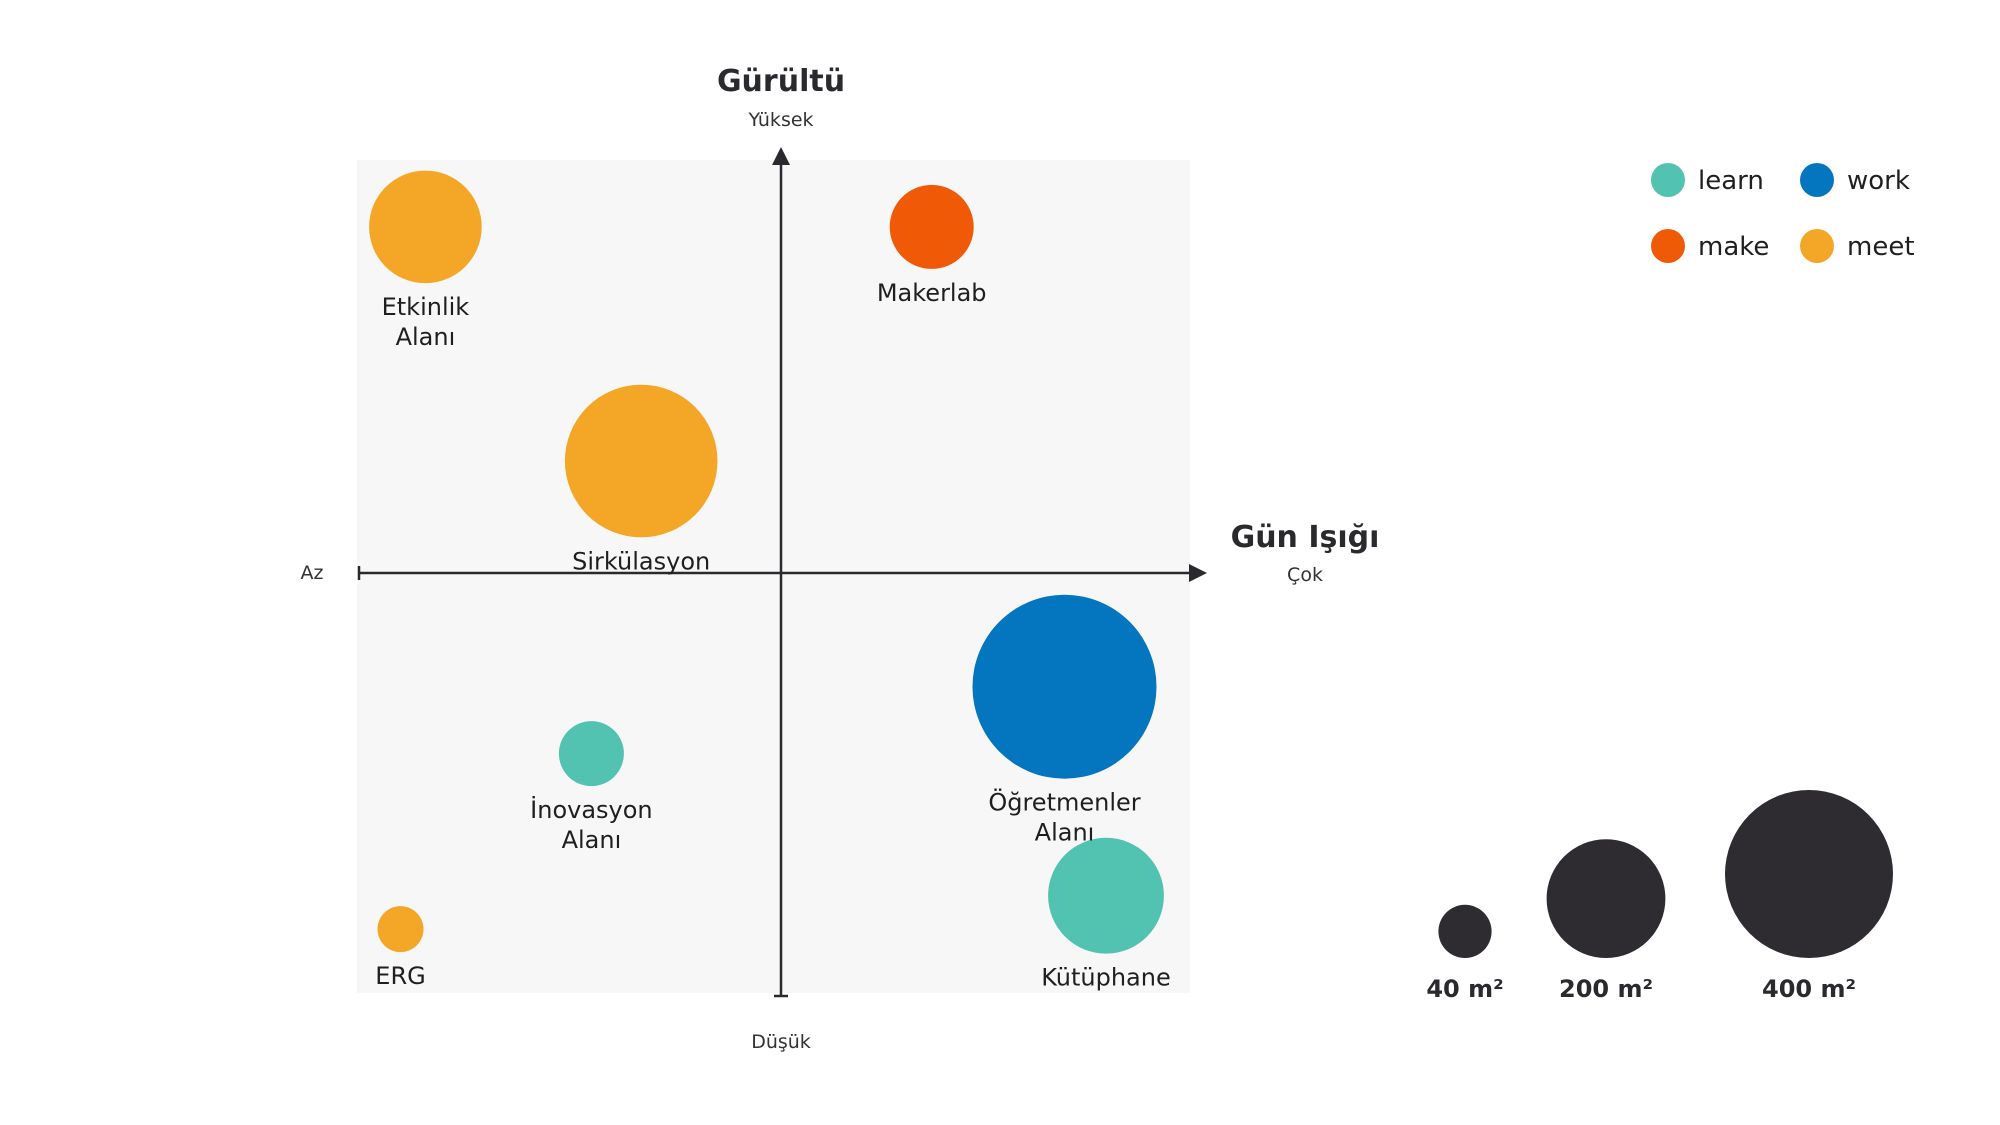 Image resolution: width=2000 pixels, height=1125 pixels. What do you see at coordinates (780, 120) in the screenshot?
I see `y-axis-high-label: Yüksek` at bounding box center [780, 120].